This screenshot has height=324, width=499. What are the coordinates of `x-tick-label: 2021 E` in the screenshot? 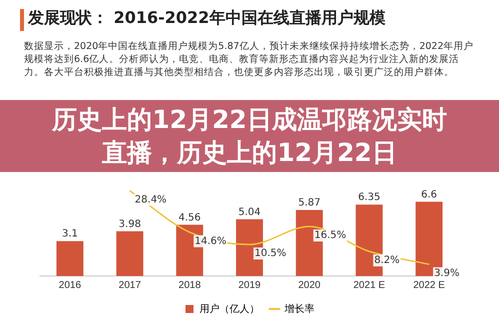 It's located at (369, 285).